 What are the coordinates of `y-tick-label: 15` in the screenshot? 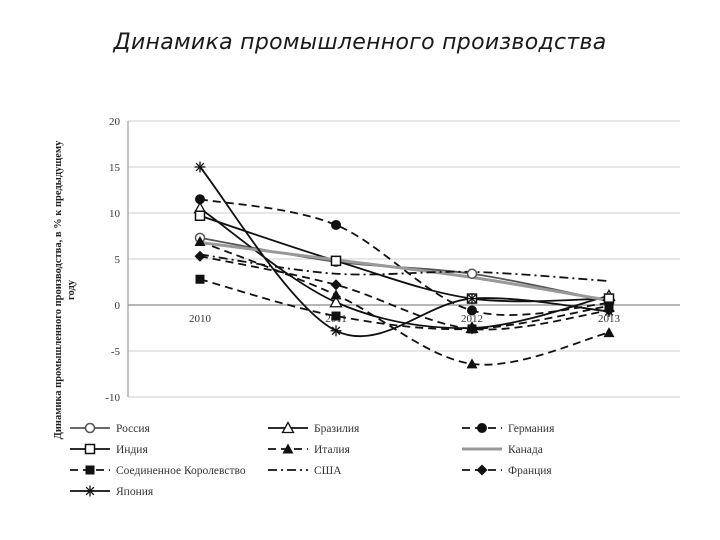 It's located at (115, 168).